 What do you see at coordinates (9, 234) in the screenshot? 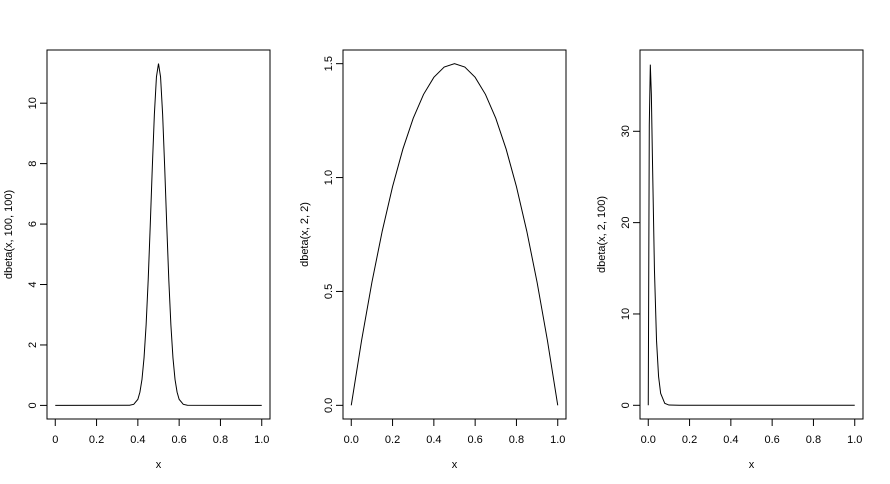
I see `y-axis-label: dbeta(x, 100, 100)` at bounding box center [9, 234].